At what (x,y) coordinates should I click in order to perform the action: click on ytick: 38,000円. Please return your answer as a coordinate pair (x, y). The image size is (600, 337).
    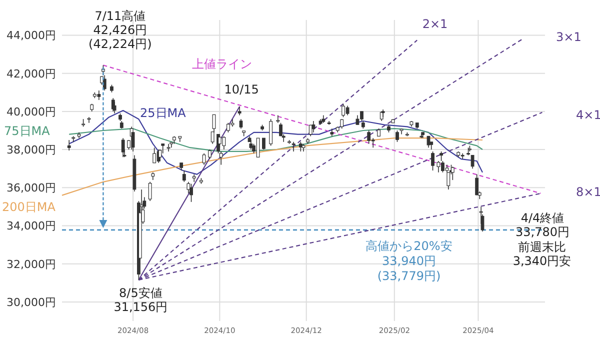
    Looking at the image, I should click on (31, 150).